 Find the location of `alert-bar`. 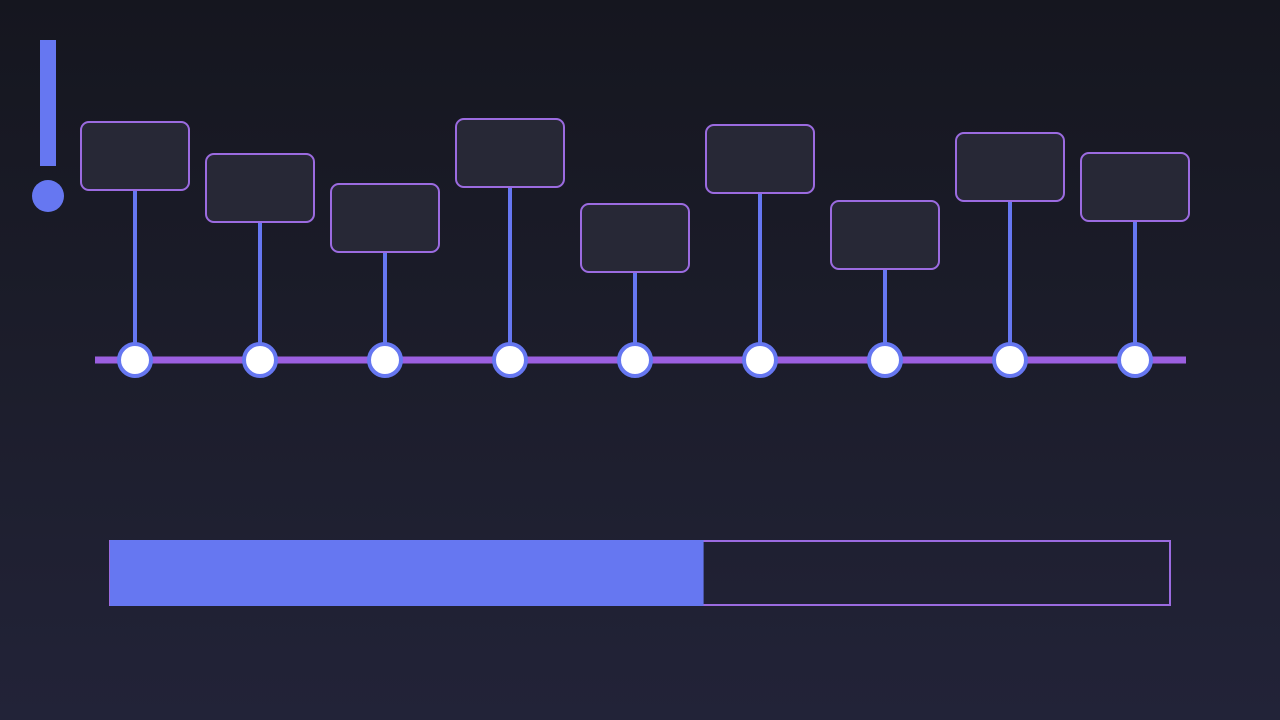

alert-bar is located at coordinates (48, 103).